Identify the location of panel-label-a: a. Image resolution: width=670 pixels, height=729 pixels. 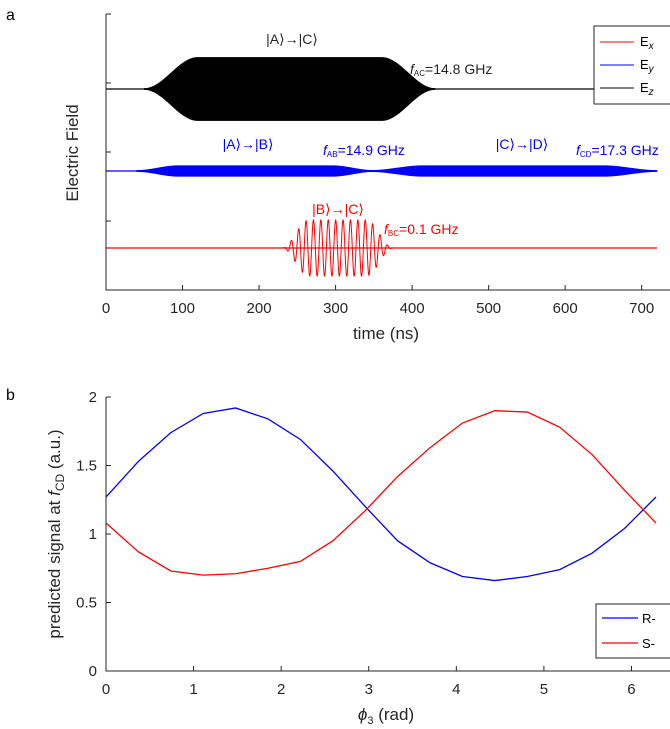
(10, 15).